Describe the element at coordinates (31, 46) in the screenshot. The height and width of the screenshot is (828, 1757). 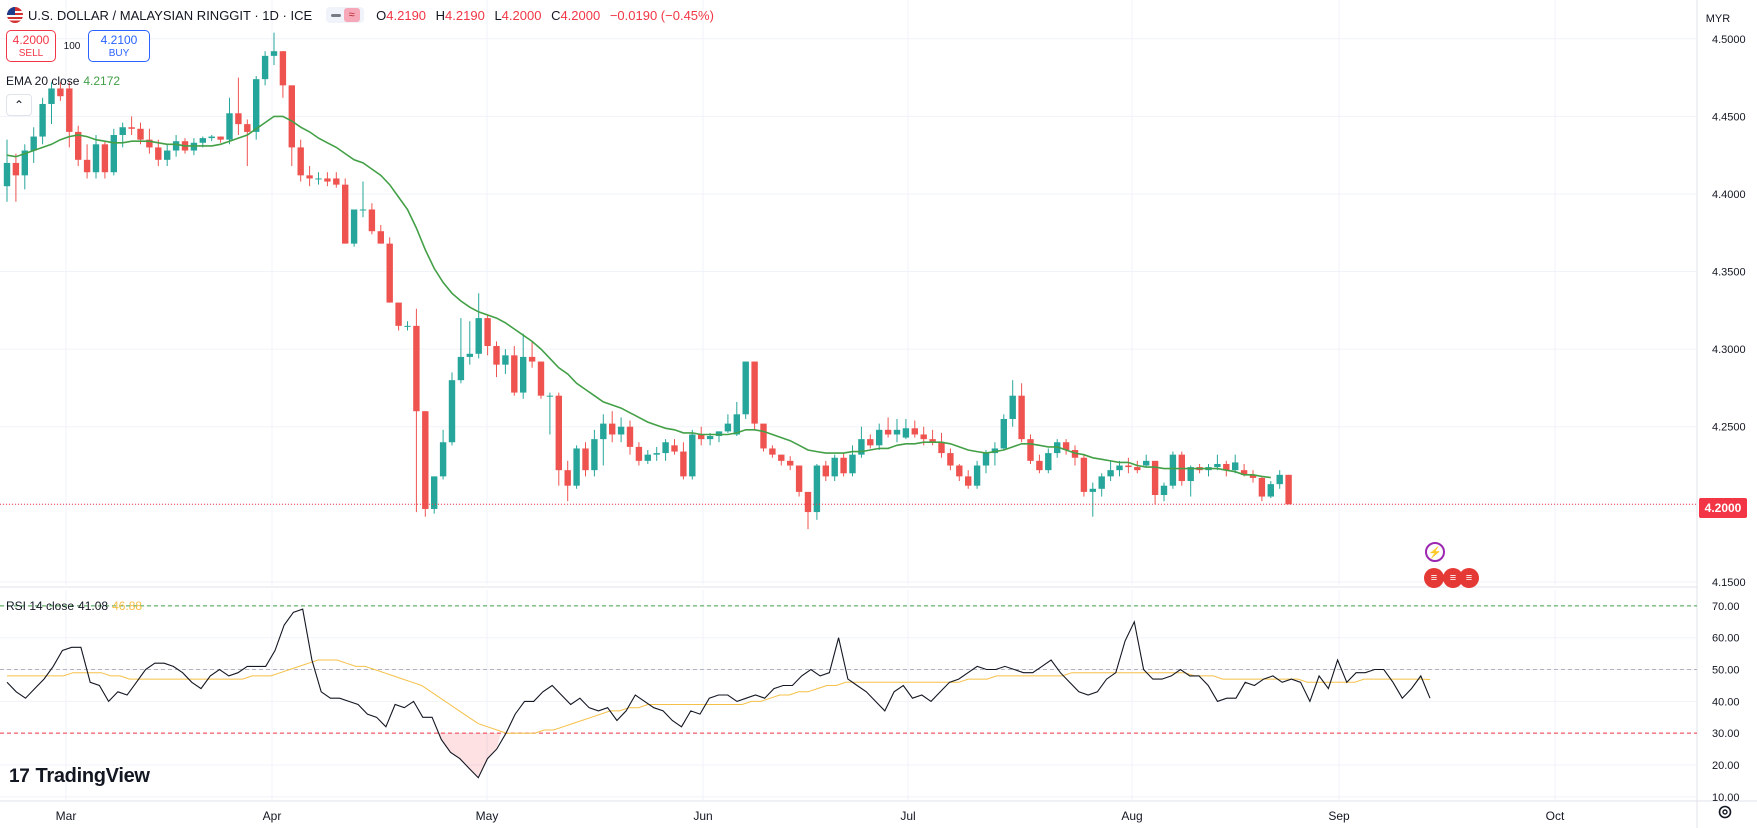
I see `sell-button: 4.2000 SELL` at that location.